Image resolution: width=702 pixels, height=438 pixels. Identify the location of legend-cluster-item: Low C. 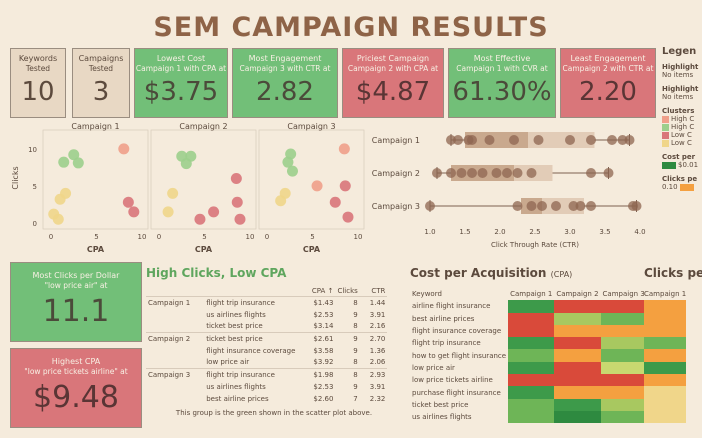
(682, 135).